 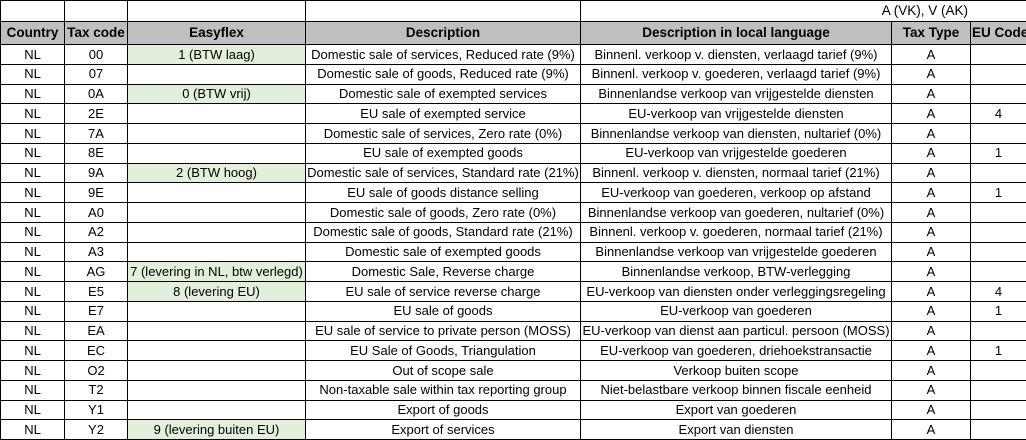 I want to click on cell-tax-code: Y2, so click(x=96, y=429).